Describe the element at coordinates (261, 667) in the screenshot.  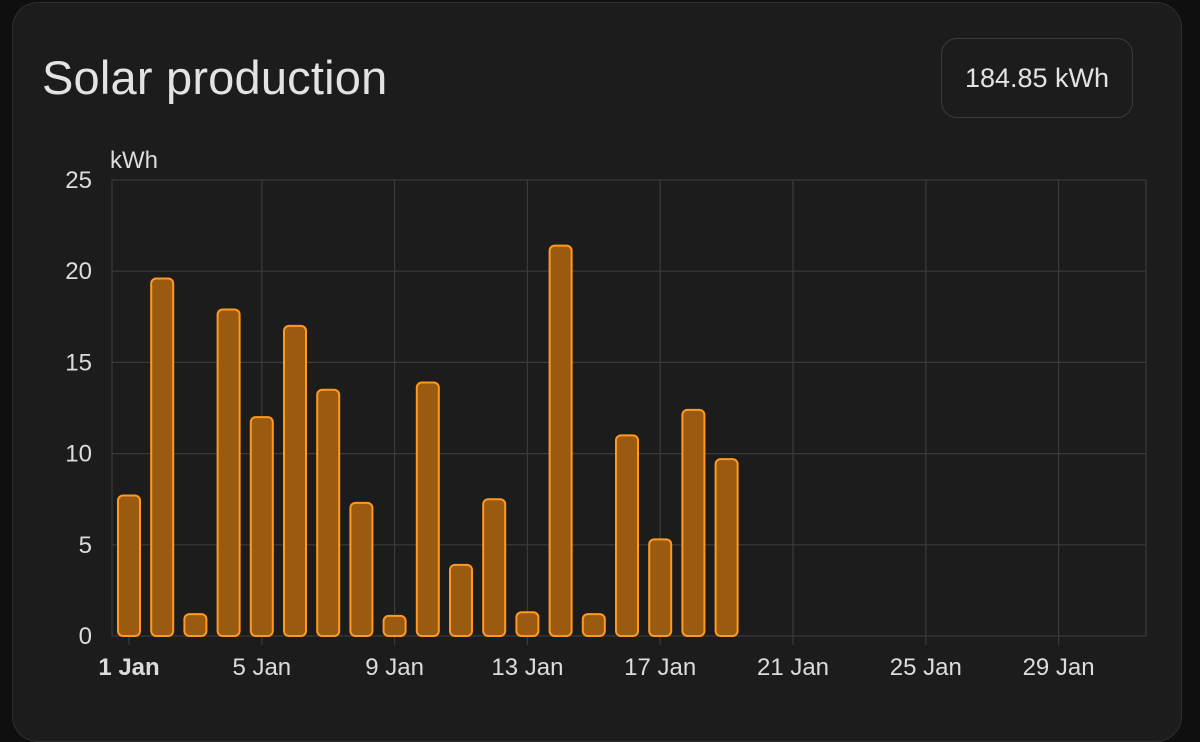
I see `x-tick-label: 5 Jan` at that location.